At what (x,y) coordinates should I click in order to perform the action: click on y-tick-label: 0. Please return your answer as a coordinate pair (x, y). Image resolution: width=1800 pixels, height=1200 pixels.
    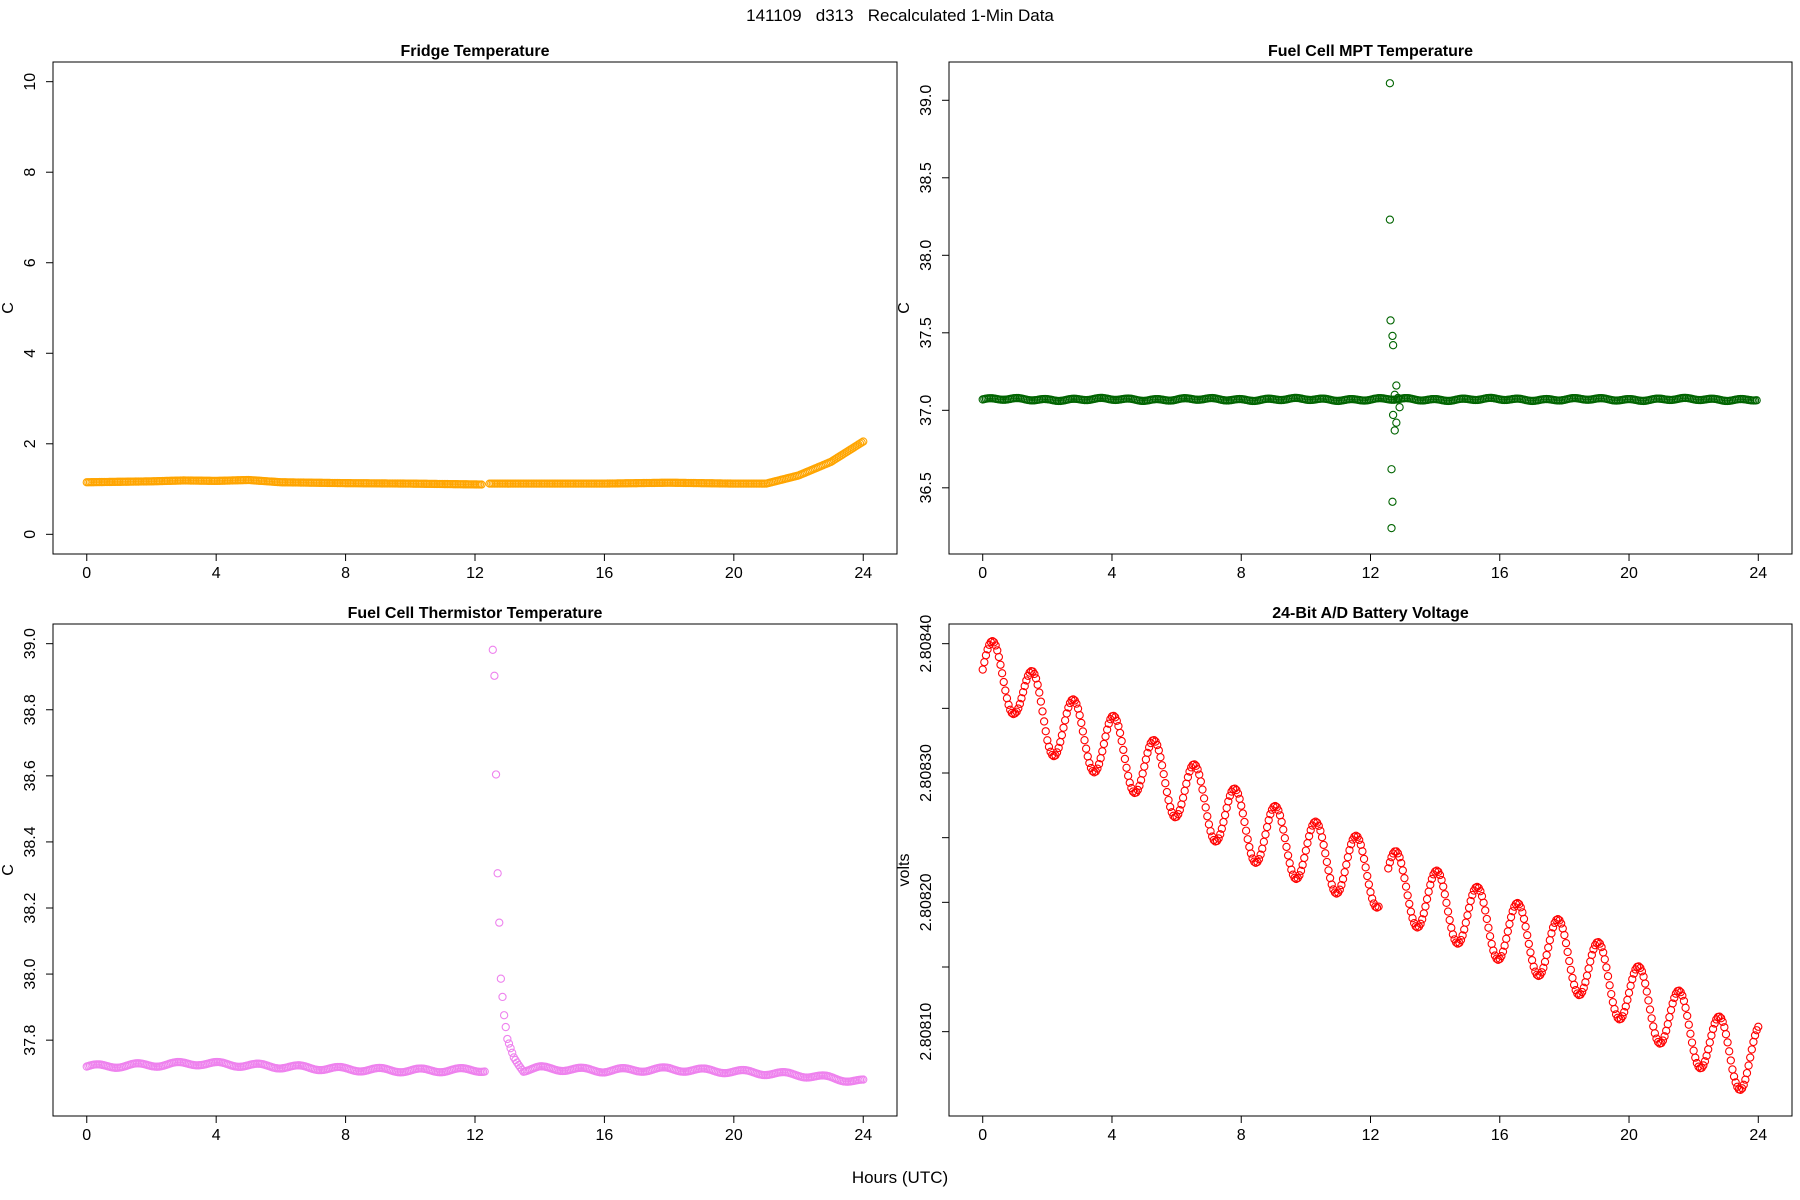
    Looking at the image, I should click on (30, 534).